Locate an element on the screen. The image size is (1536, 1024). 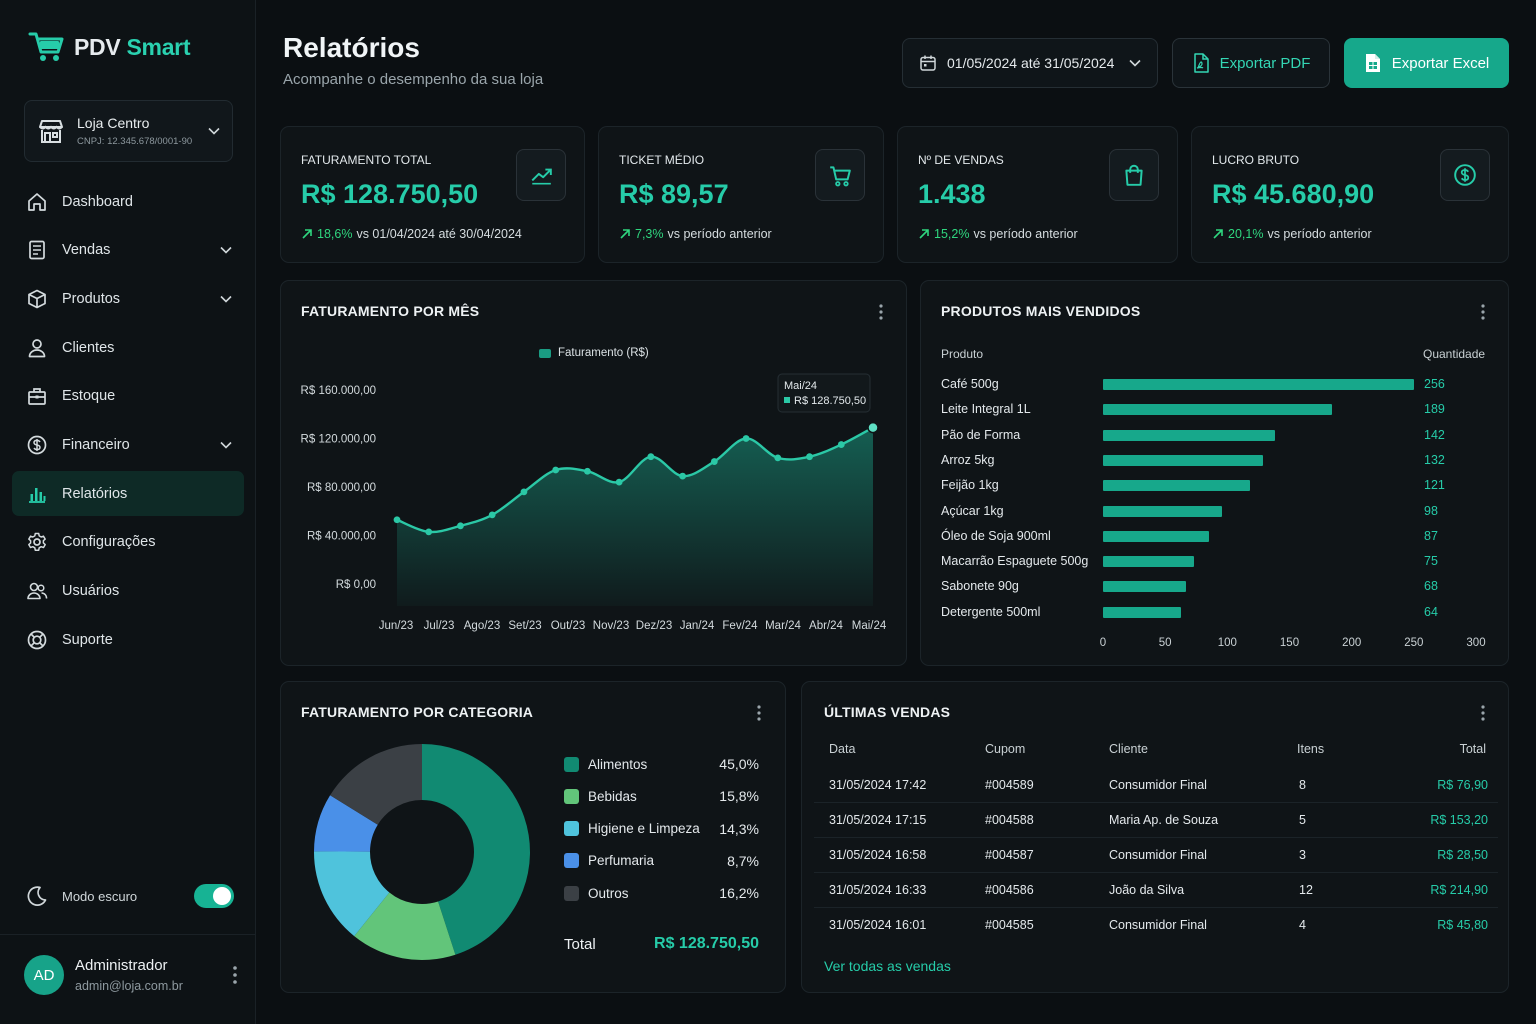
export-excel-button: Exportar Excel is located at coordinates (1426, 63).